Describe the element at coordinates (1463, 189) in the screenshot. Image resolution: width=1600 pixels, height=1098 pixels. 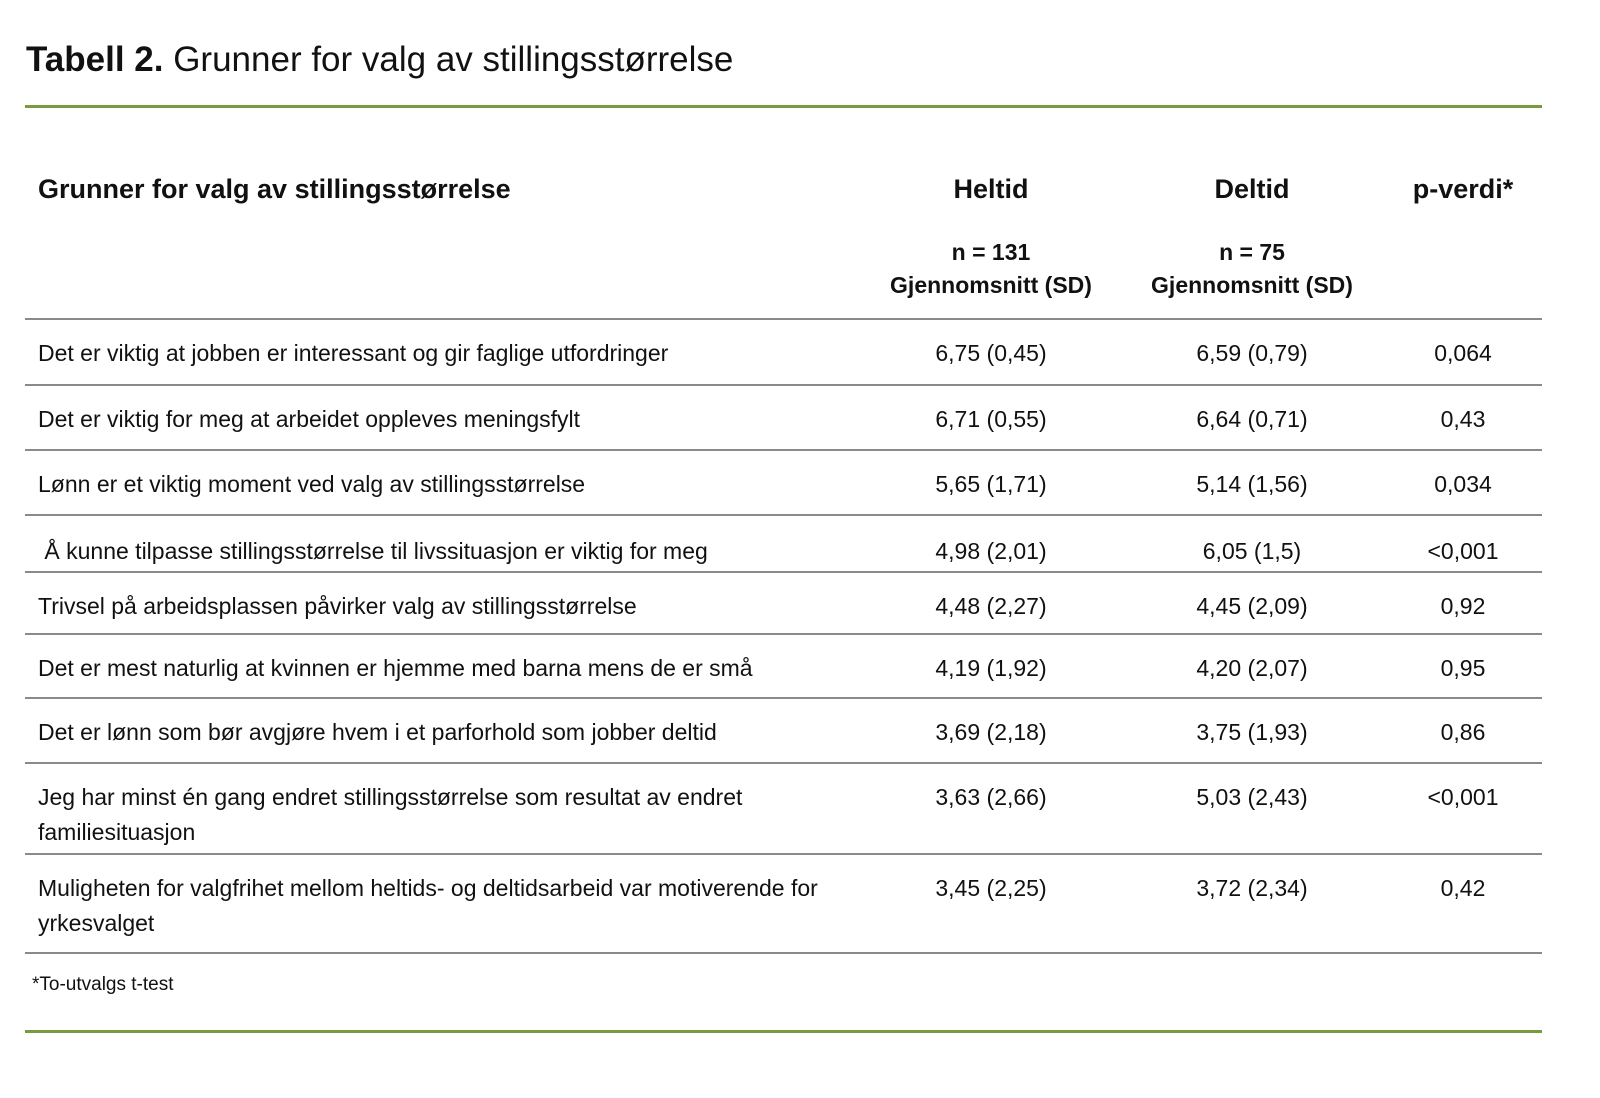
I see `header-p: p-verdi*` at that location.